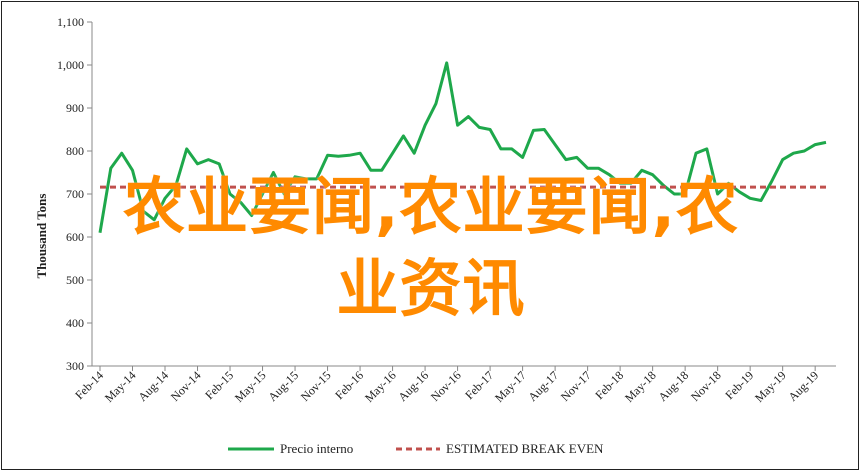 The width and height of the screenshot is (862, 473). What do you see at coordinates (510, 386) in the screenshot?
I see `x-tick-label: May-17` at bounding box center [510, 386].